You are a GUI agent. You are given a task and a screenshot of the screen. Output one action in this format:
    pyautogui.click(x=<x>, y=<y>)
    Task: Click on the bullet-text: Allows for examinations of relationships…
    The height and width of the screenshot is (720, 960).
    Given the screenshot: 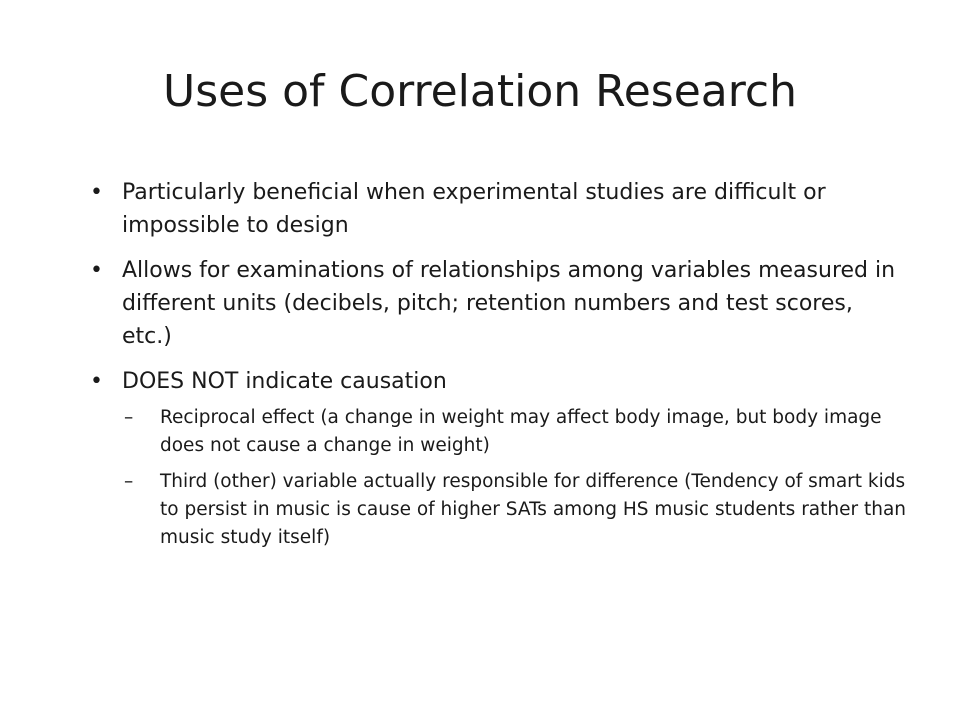 What is the action you would take?
    pyautogui.click(x=509, y=303)
    